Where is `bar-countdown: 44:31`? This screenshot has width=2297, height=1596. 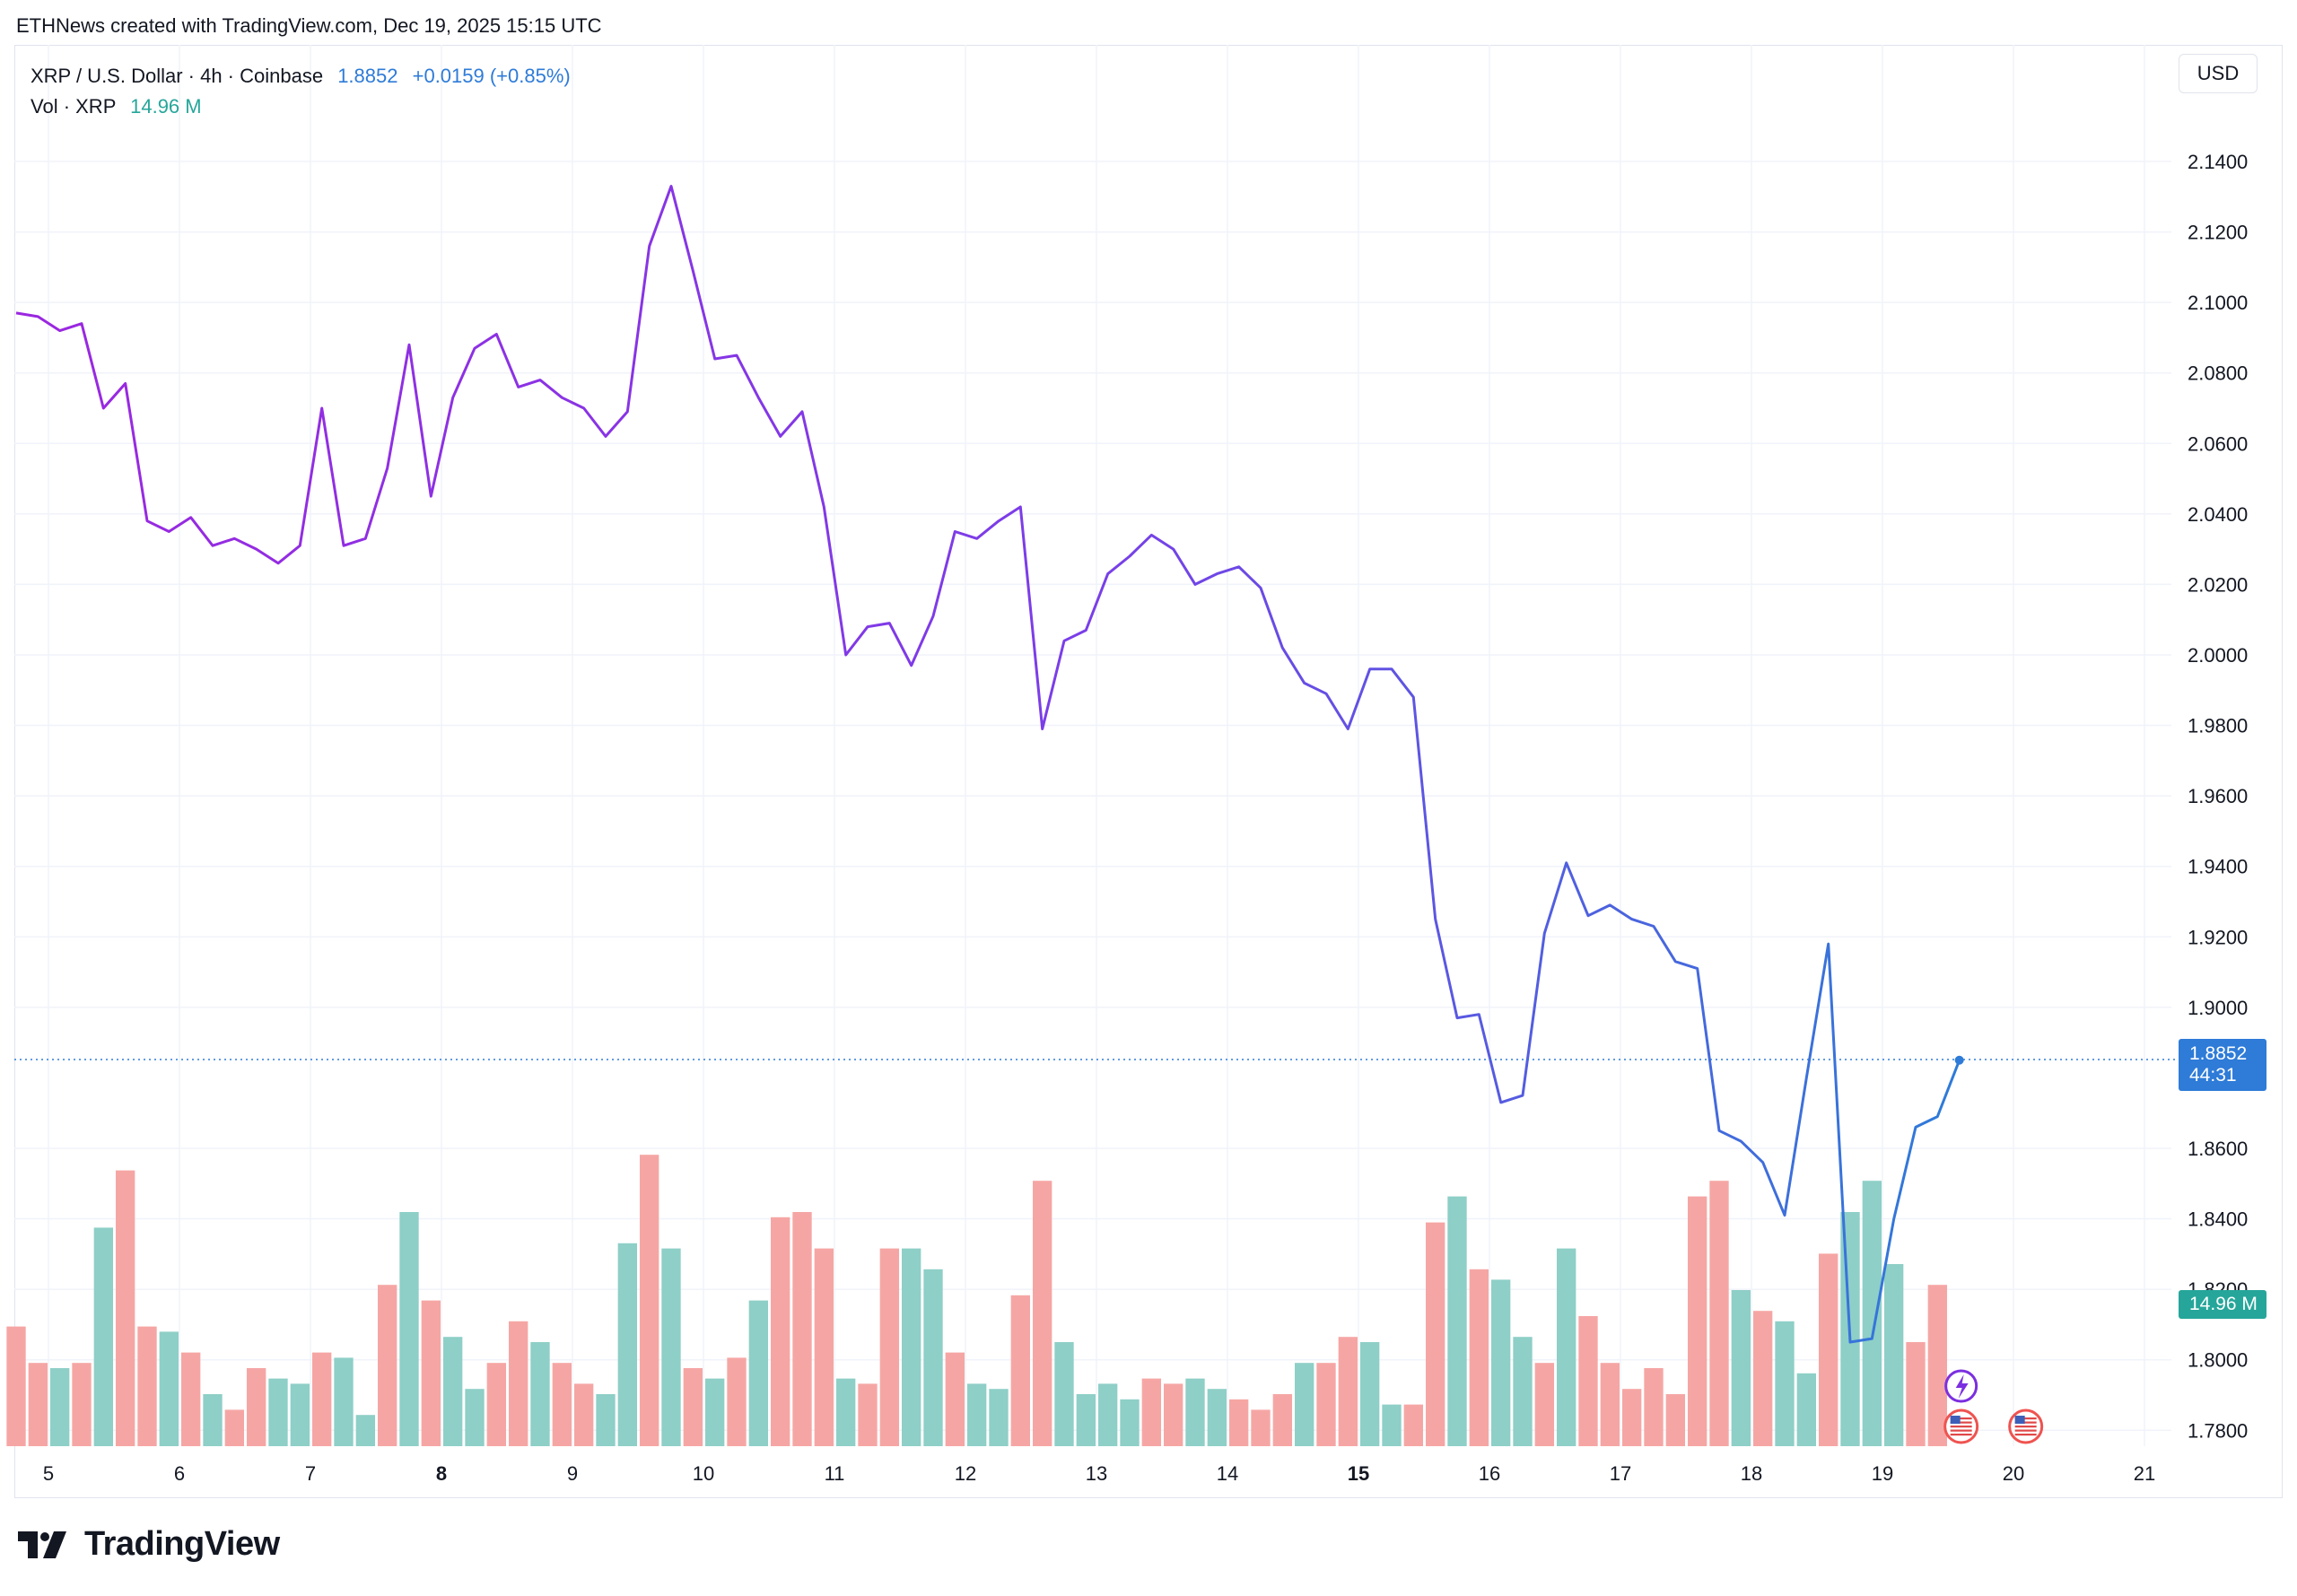 bar-countdown: 44:31 is located at coordinates (2213, 1075).